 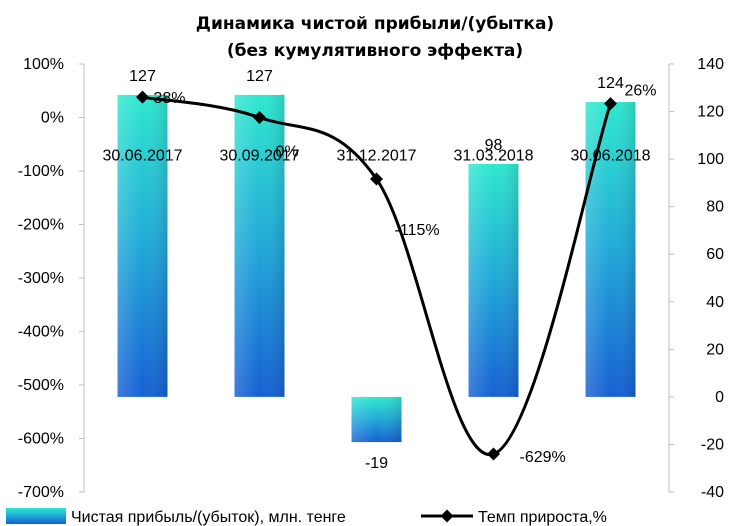 What do you see at coordinates (259, 156) in the screenshot?
I see `category-label: 30.09.2017` at bounding box center [259, 156].